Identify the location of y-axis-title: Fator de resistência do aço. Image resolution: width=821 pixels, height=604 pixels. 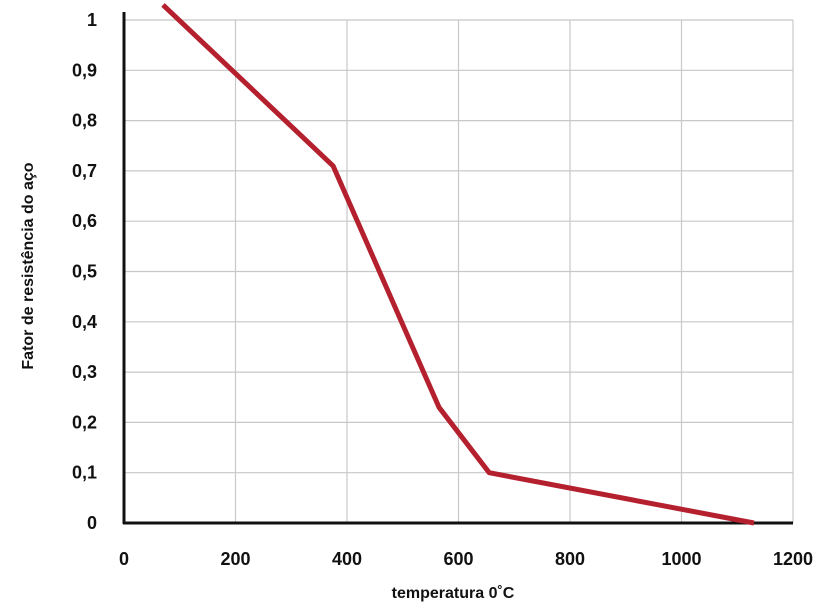
(28, 265).